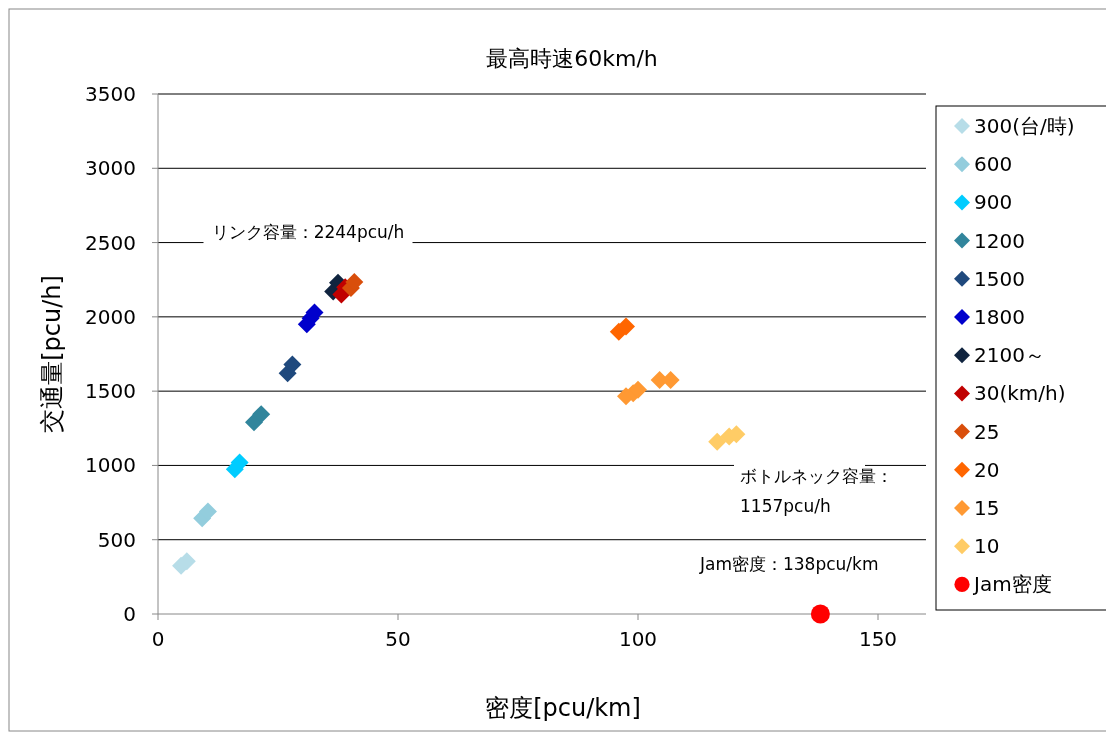 This screenshot has height=732, width=1106. Describe the element at coordinates (52, 354) in the screenshot. I see `y-axis-title: 交通量[pcu/h]` at that location.